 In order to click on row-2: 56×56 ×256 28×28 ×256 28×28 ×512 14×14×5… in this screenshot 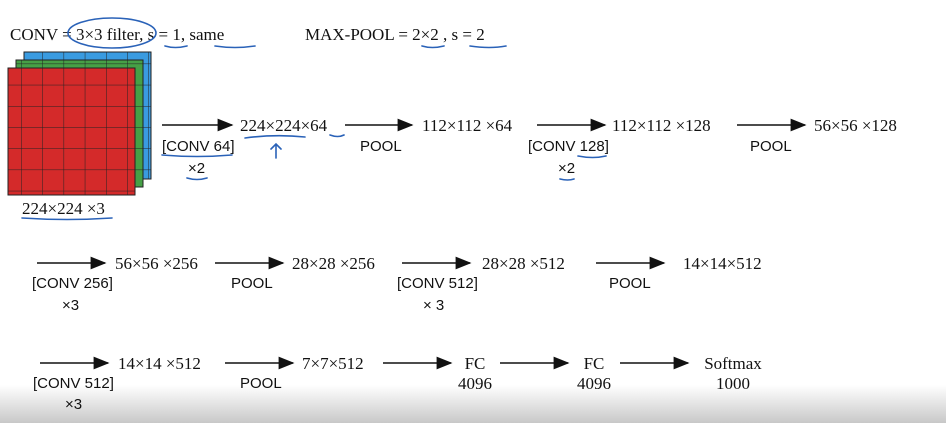, I will do `click(397, 284)`.